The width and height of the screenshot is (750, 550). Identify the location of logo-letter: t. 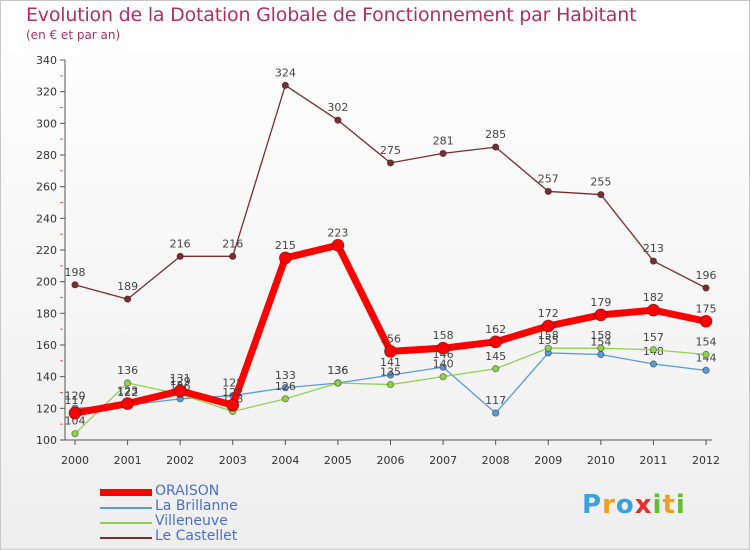
(669, 505).